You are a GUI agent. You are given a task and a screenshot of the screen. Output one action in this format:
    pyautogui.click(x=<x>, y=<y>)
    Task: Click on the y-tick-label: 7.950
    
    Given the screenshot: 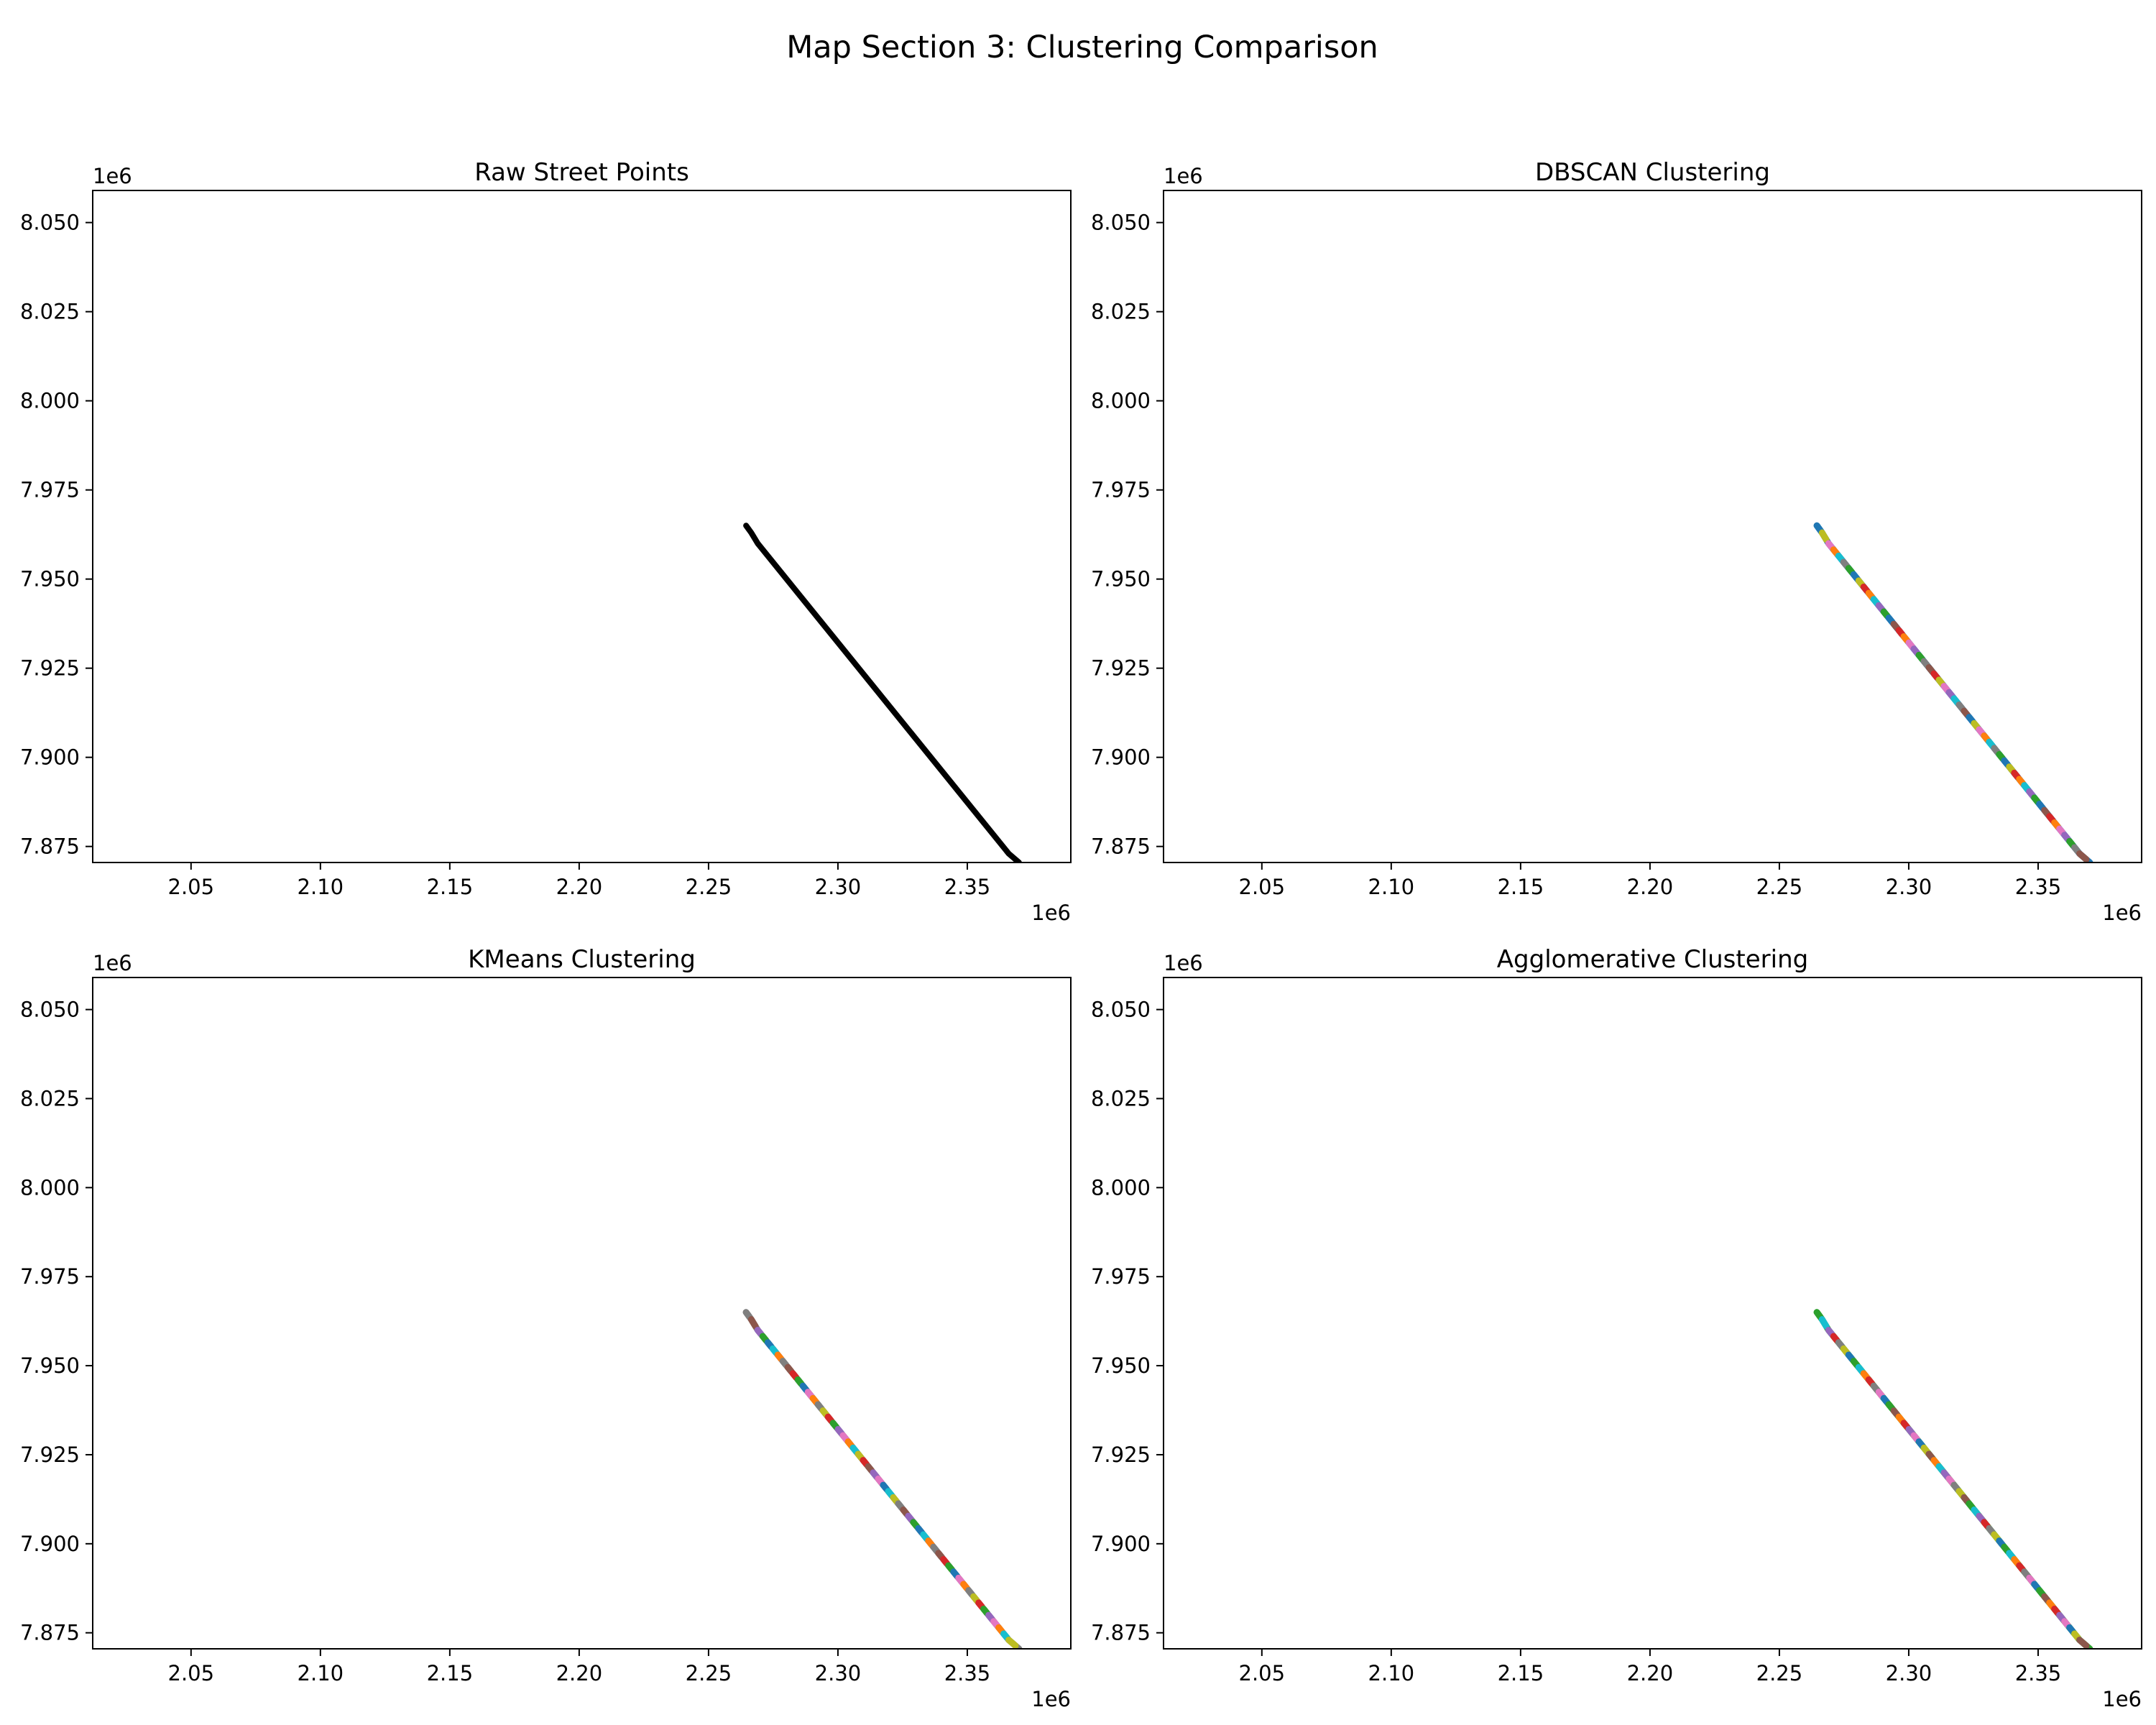 What is the action you would take?
    pyautogui.click(x=50, y=579)
    